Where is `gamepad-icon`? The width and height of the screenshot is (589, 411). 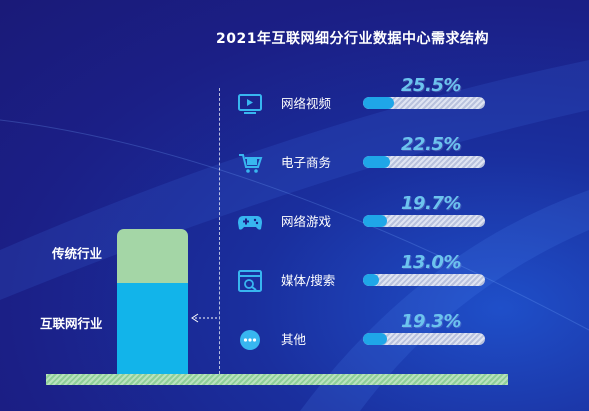 gamepad-icon is located at coordinates (250, 222).